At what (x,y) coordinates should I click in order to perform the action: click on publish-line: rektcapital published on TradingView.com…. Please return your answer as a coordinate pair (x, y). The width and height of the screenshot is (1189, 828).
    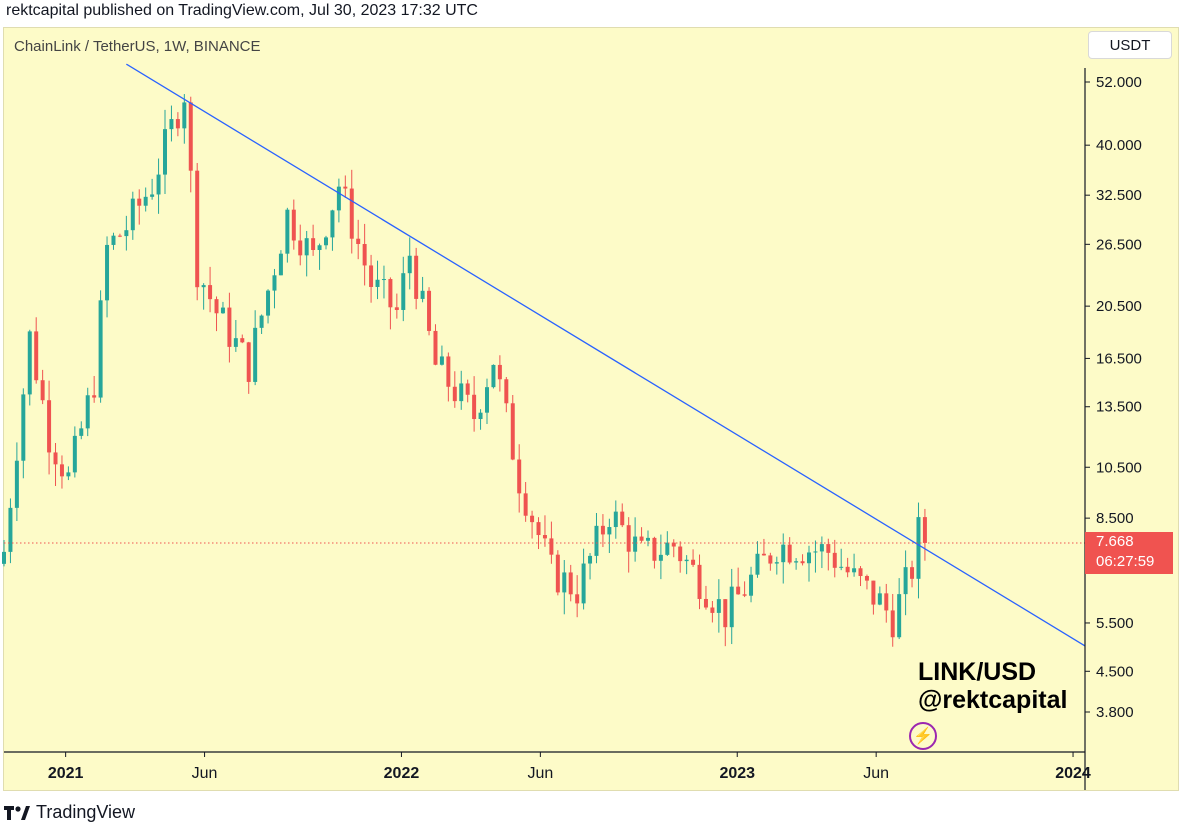
    Looking at the image, I should click on (242, 10).